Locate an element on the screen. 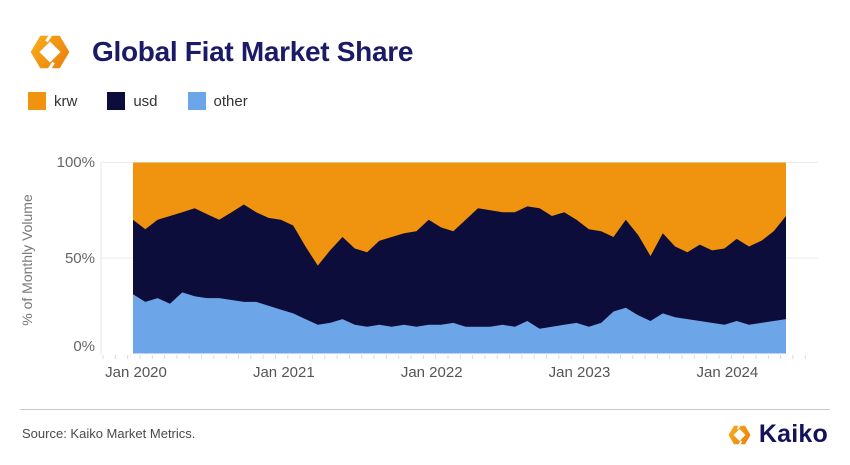  svg-text: Jan 2023 is located at coordinates (580, 372).